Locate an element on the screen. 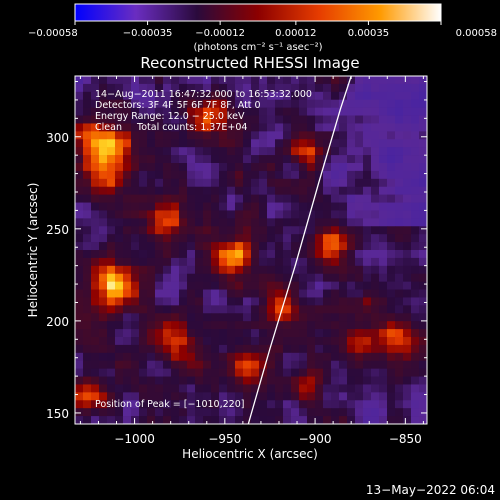 The height and width of the screenshot is (500, 500). annotation-clean-counts: Clean Total counts: 1.37E+04 is located at coordinates (171, 127).